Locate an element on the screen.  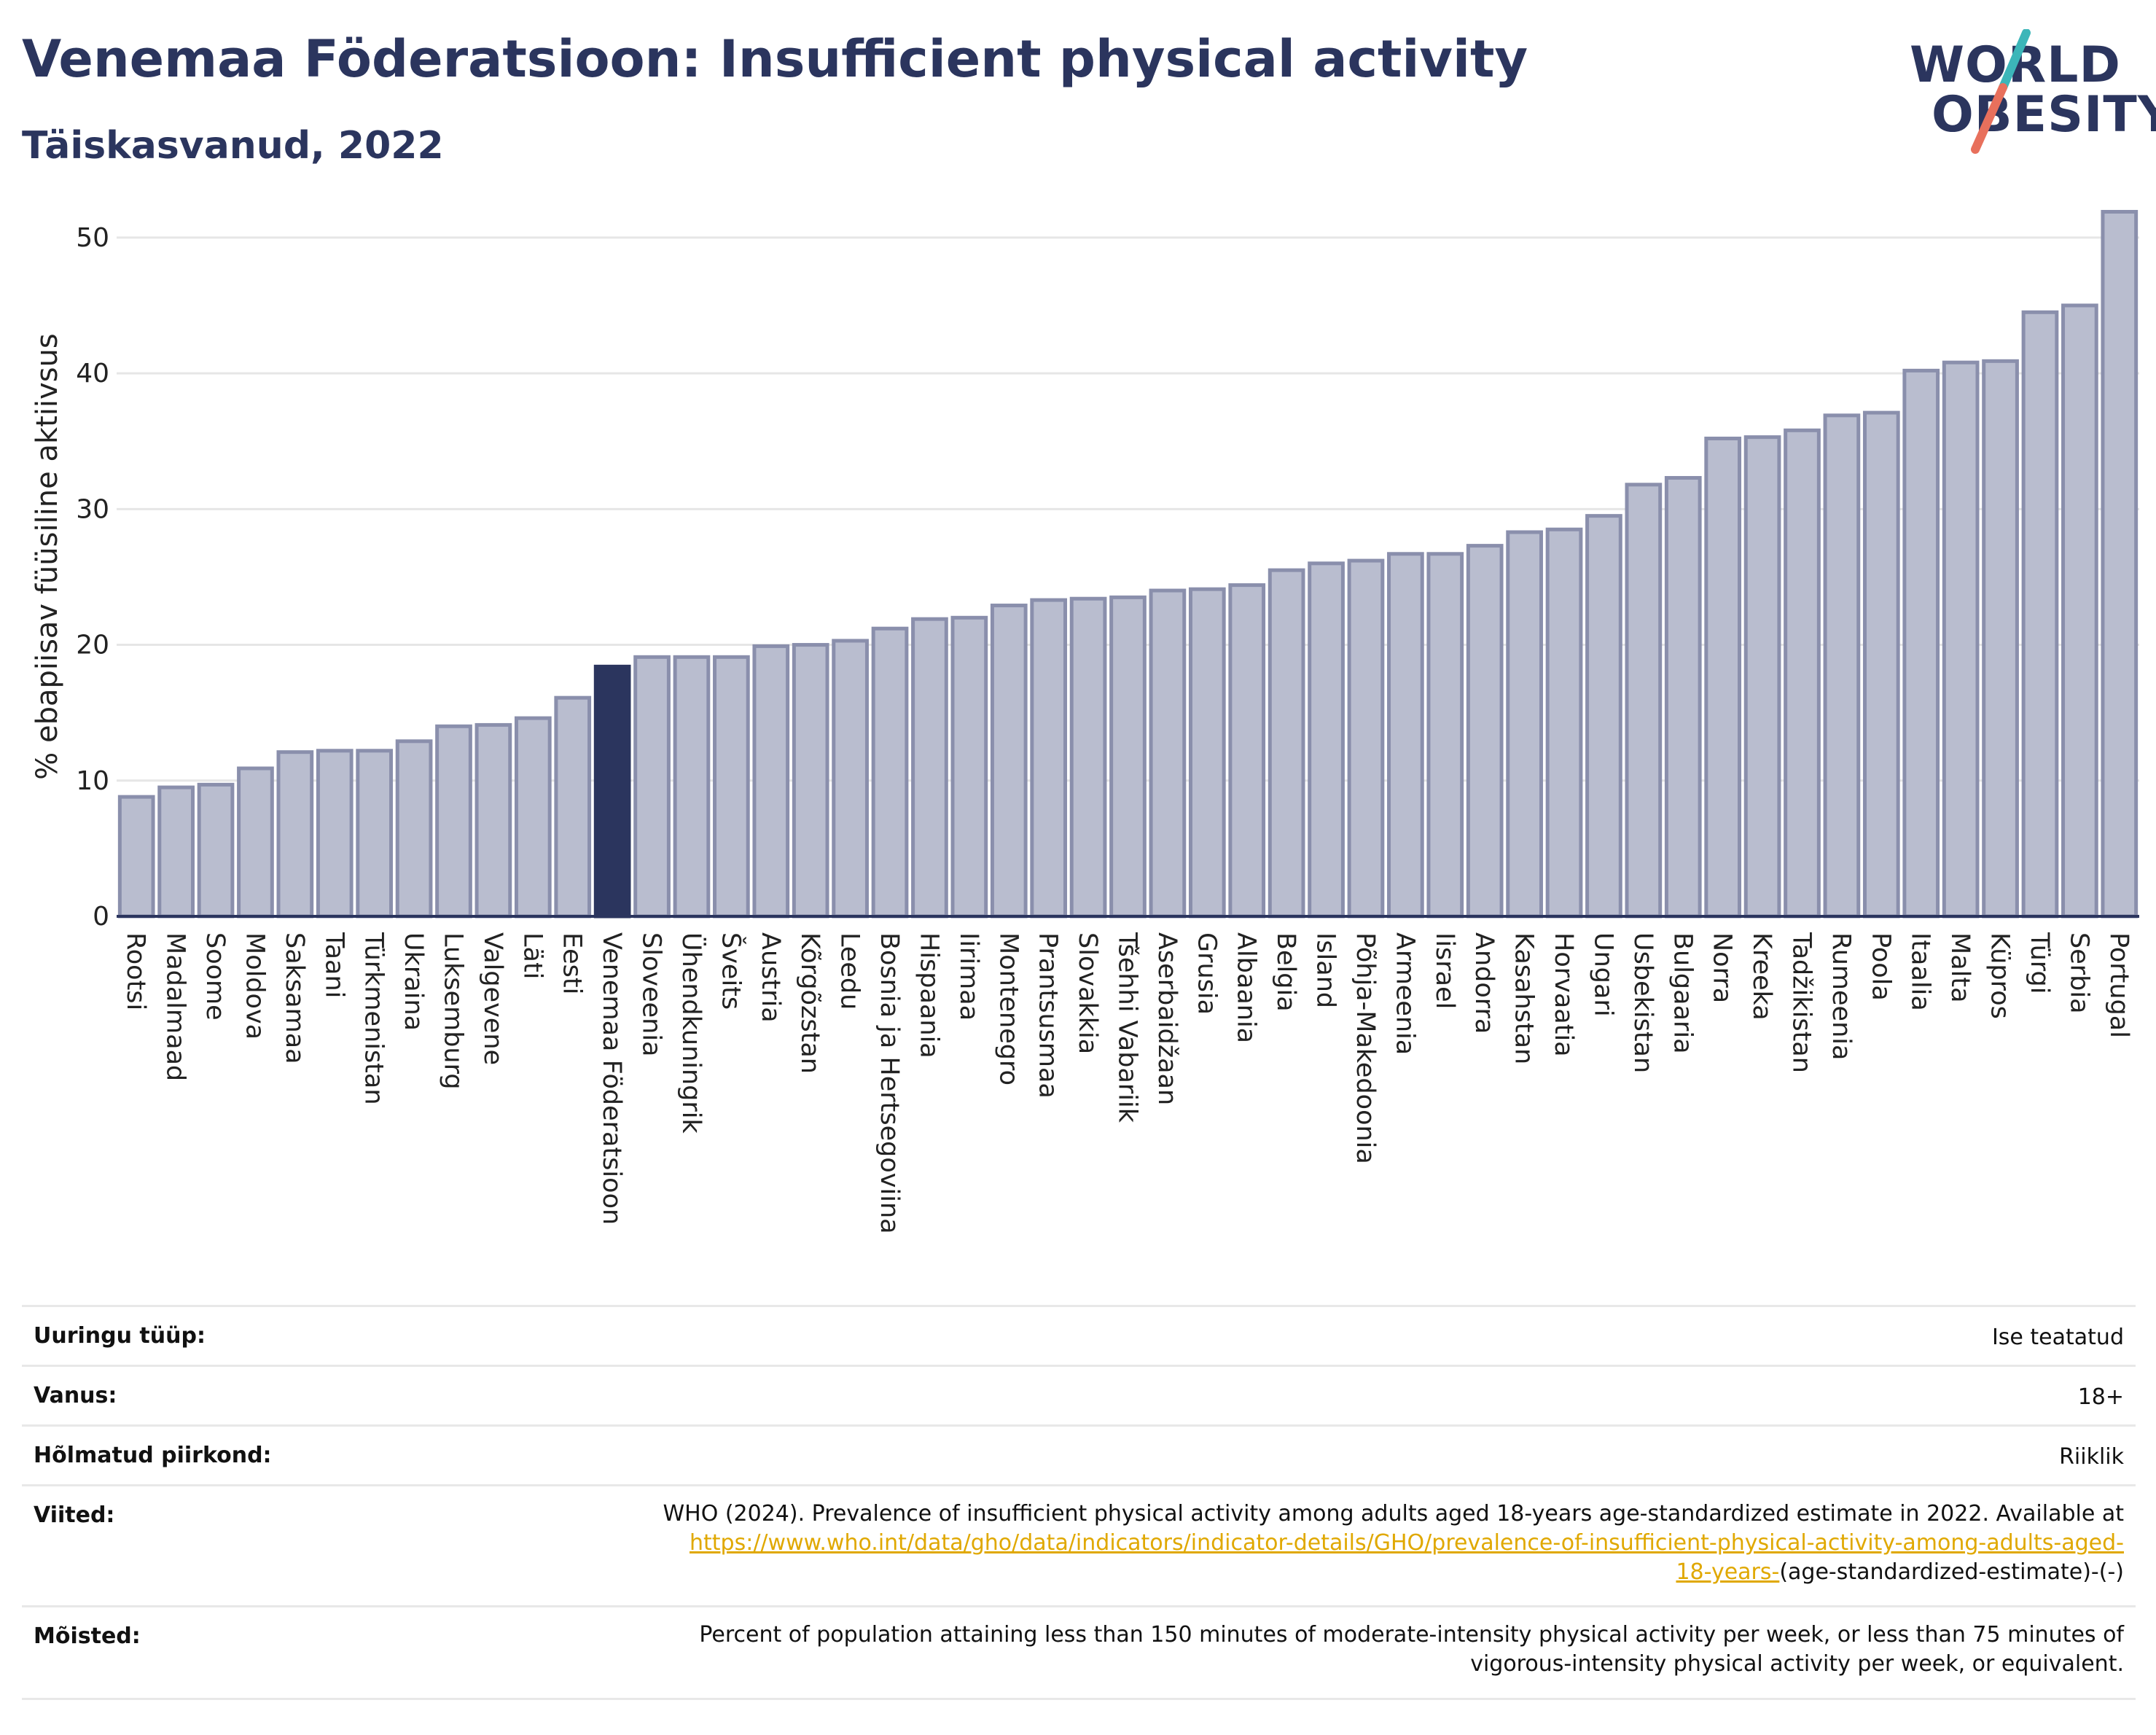
bar-portugal is located at coordinates (2120, 564).